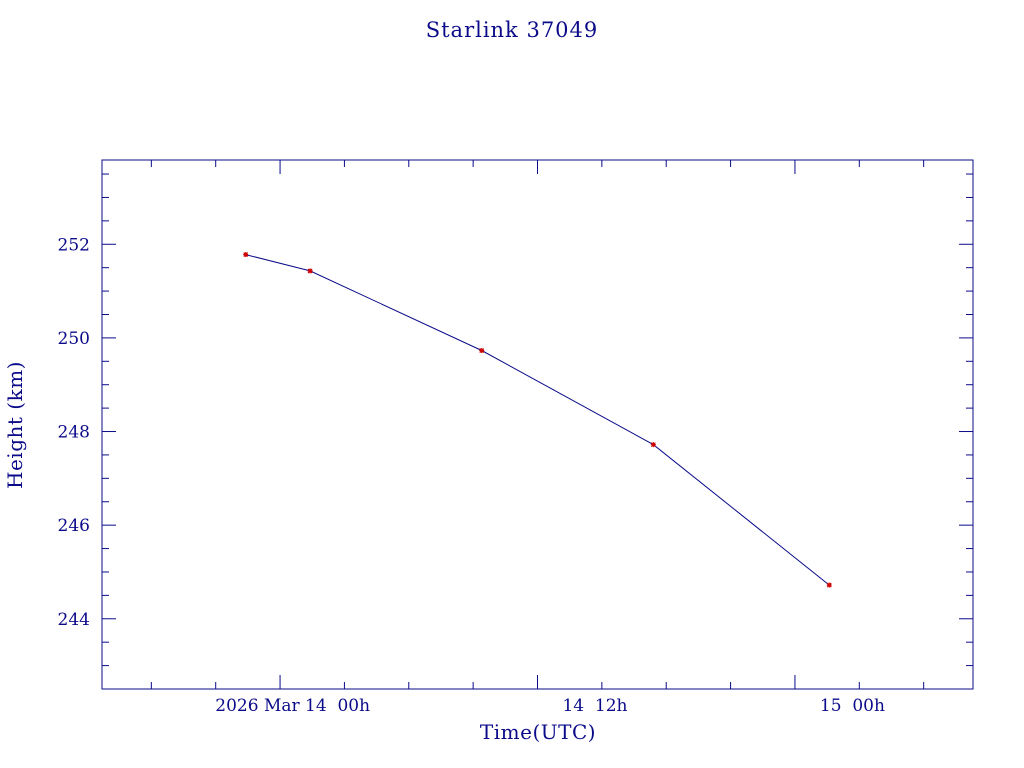 This screenshot has width=1024, height=768. Describe the element at coordinates (74, 339) in the screenshot. I see `y-tick-label: 250` at that location.